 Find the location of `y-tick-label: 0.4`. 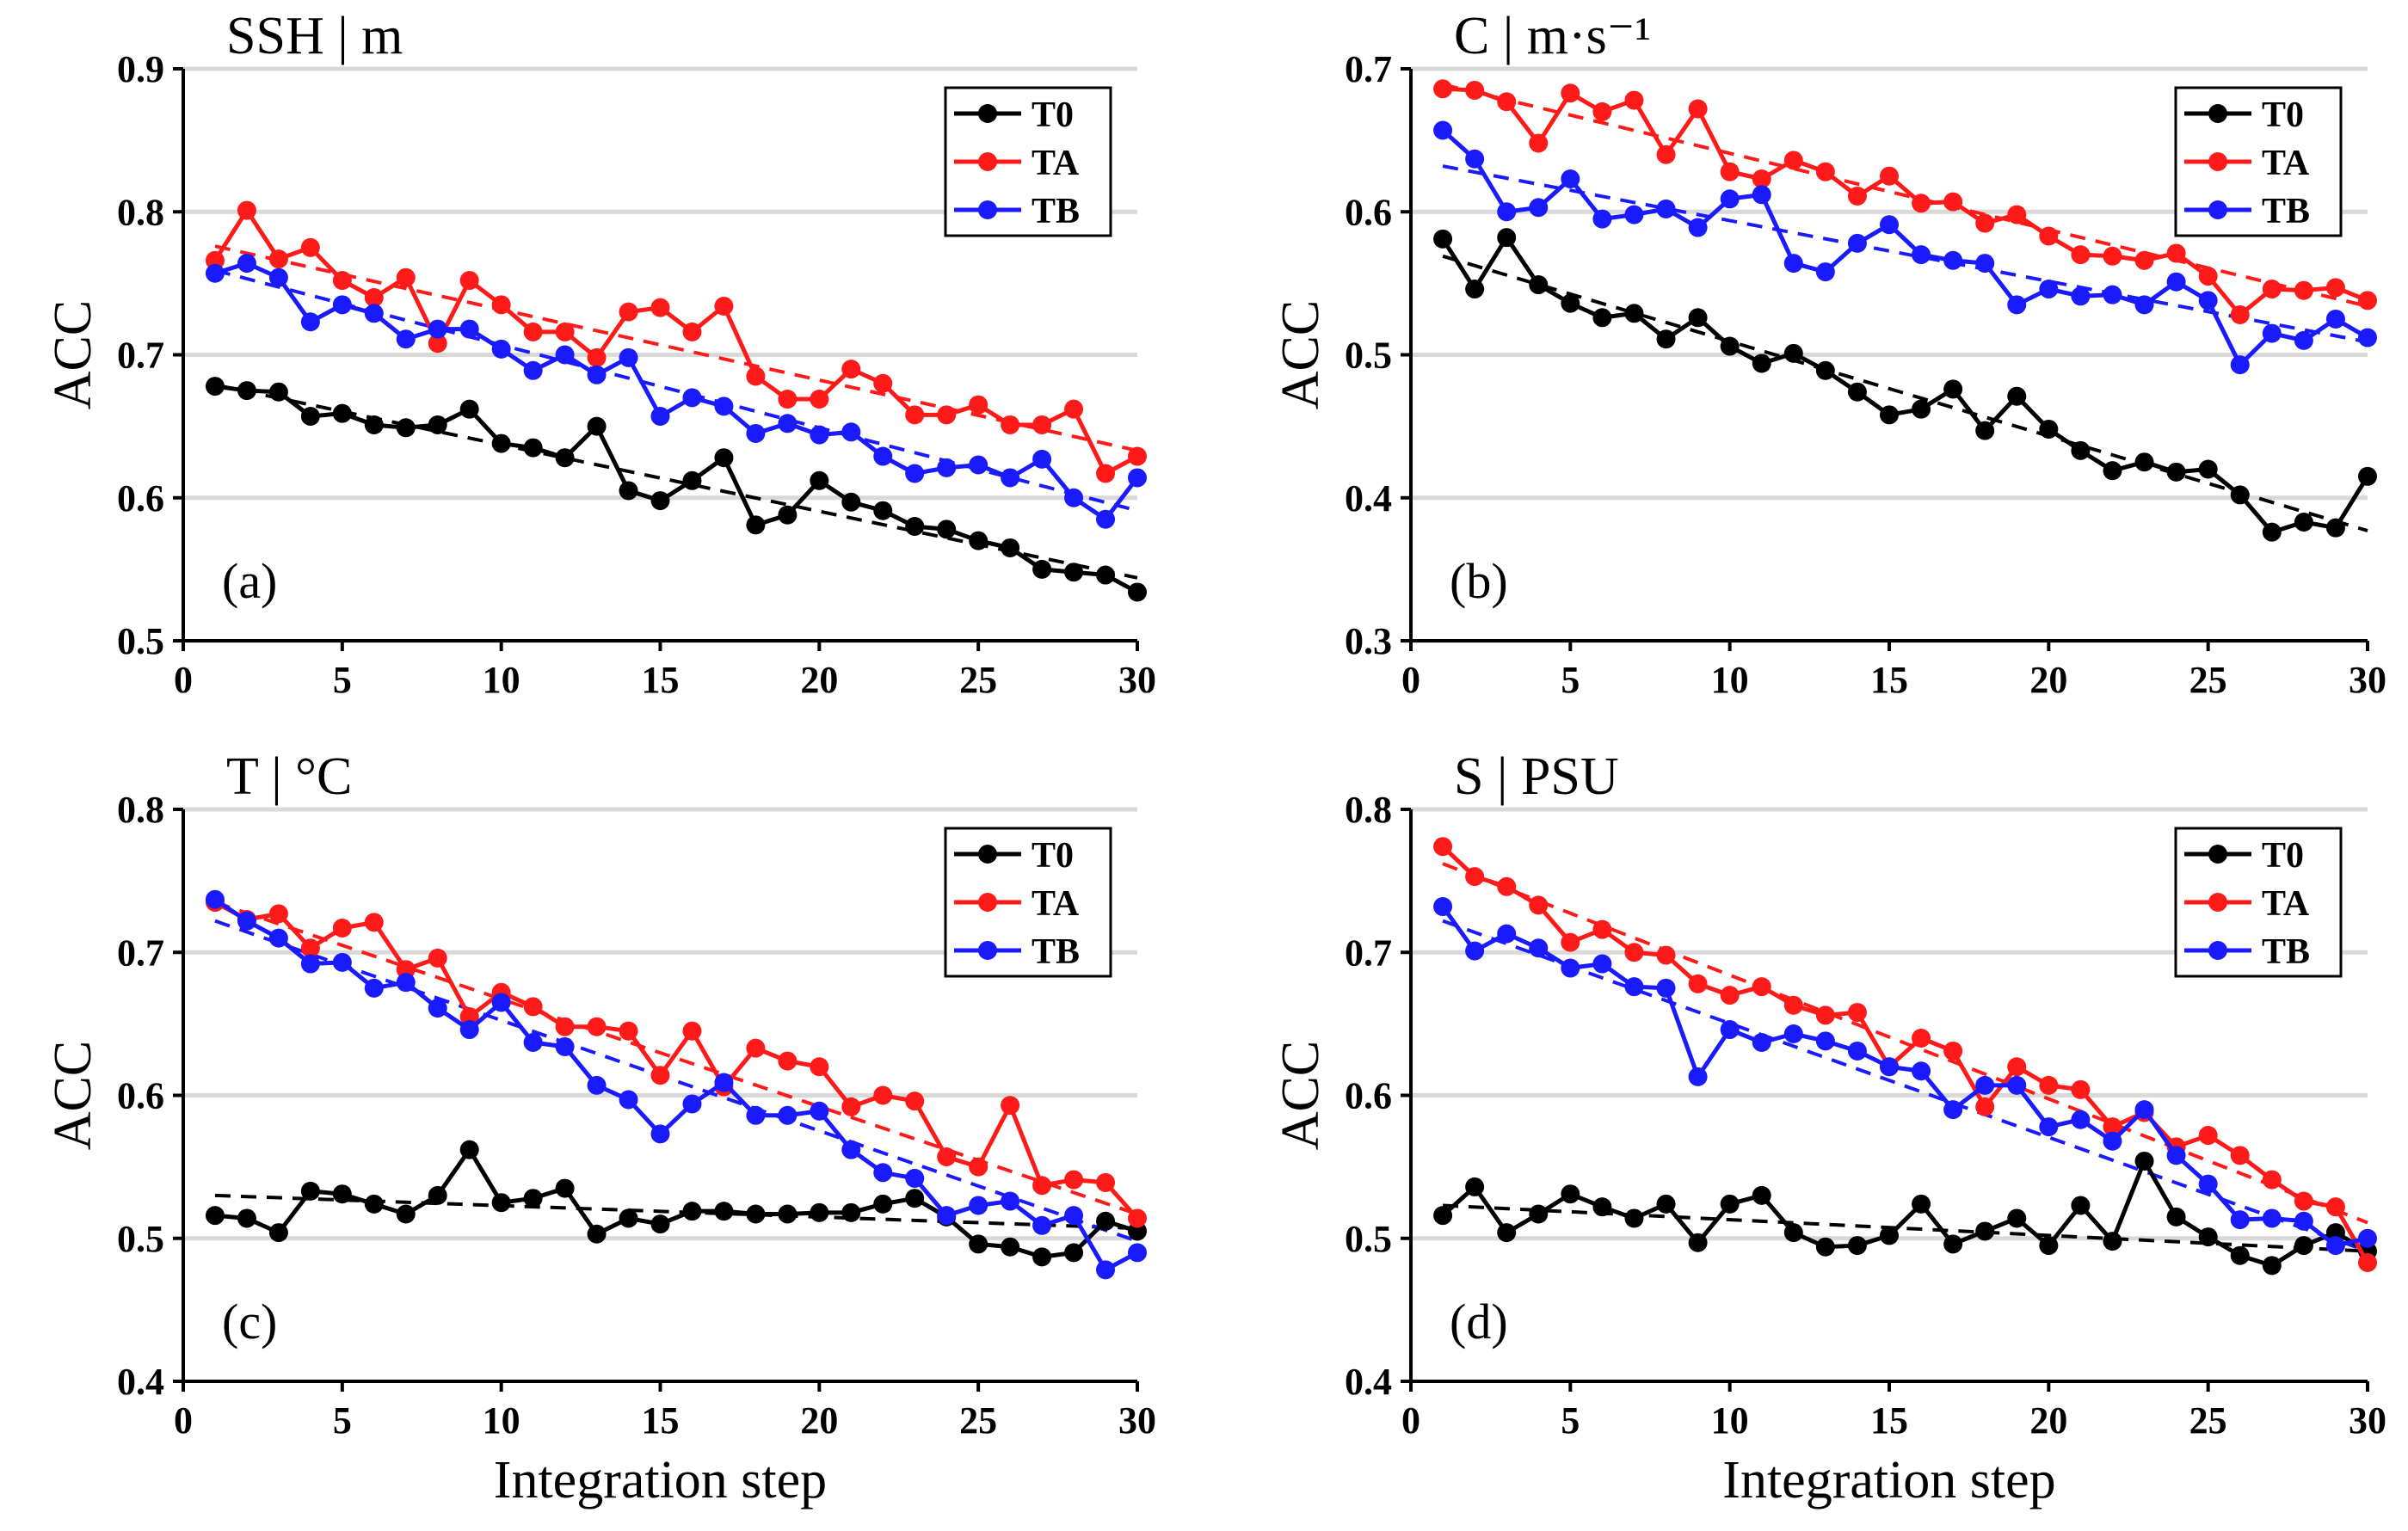

y-tick-label: 0.4 is located at coordinates (1368, 498).